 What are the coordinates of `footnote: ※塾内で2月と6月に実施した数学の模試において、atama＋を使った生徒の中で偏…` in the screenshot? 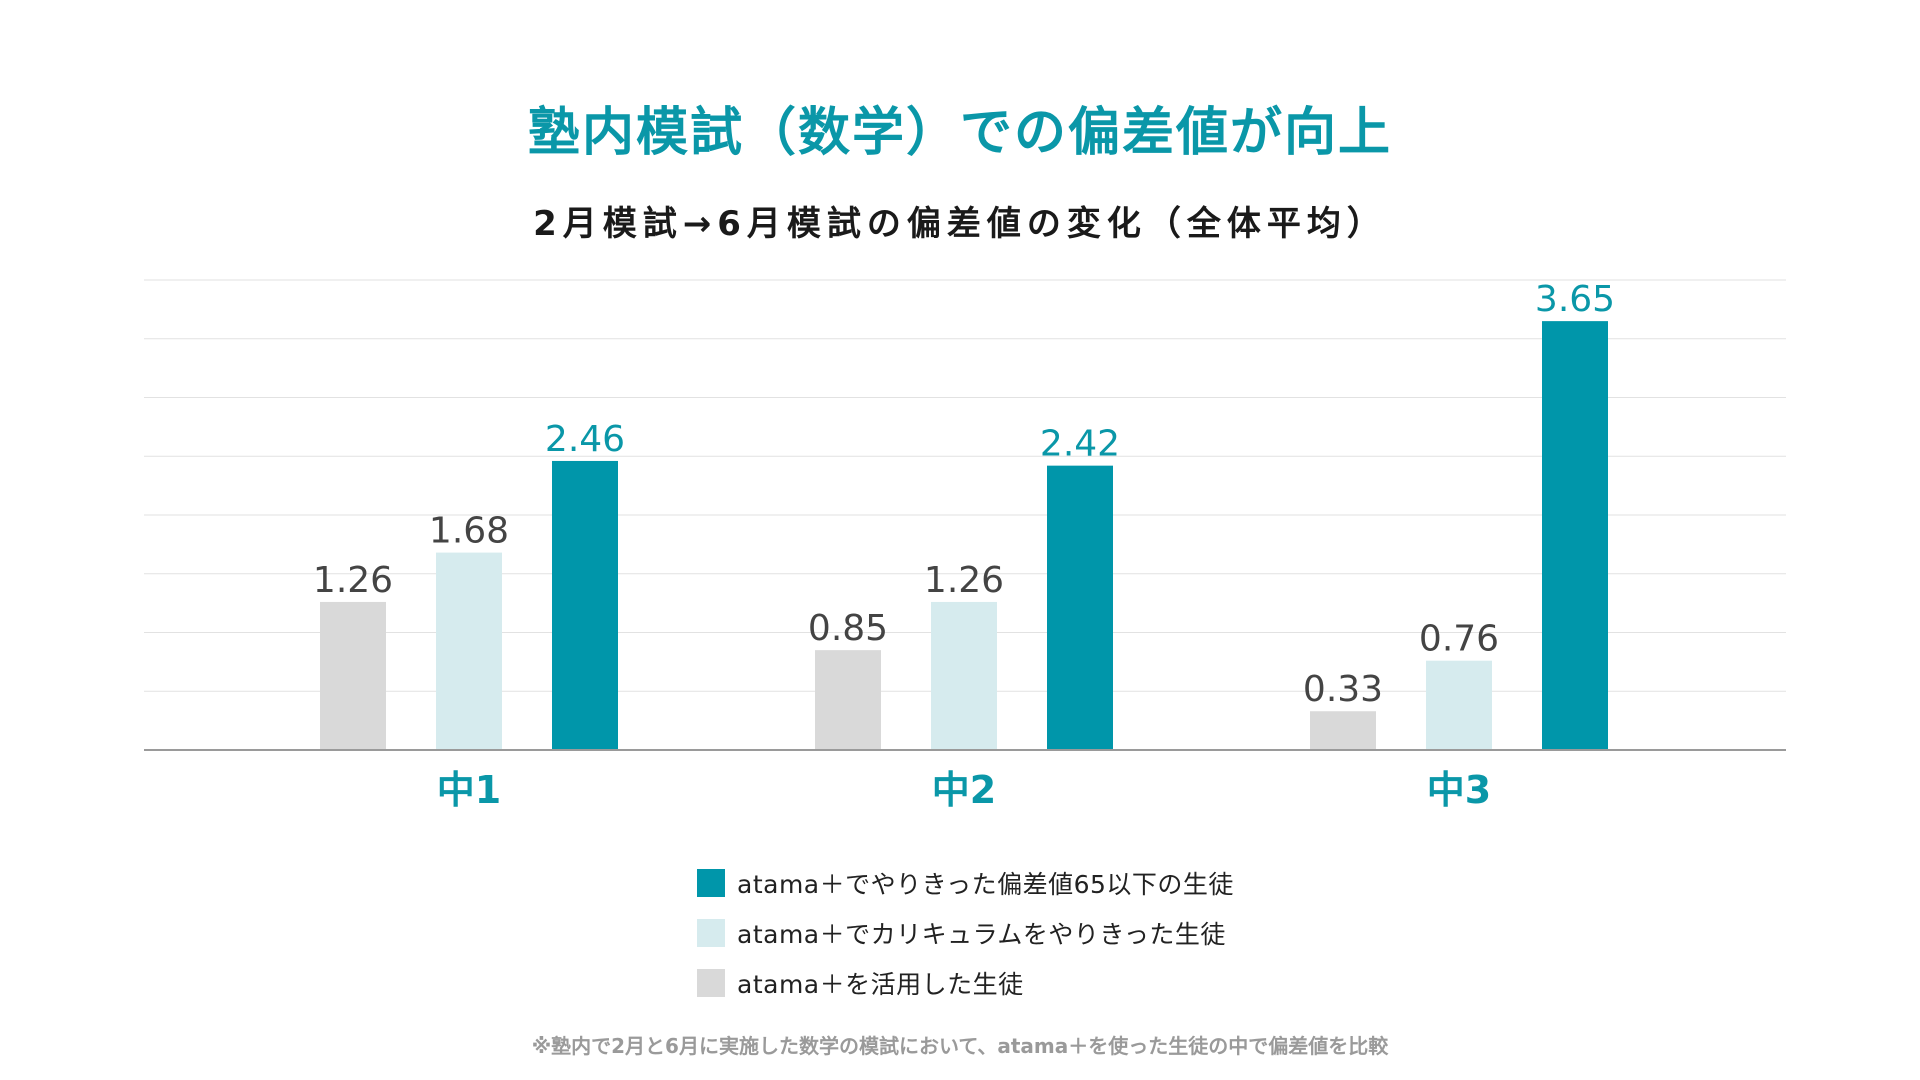 It's located at (960, 1046).